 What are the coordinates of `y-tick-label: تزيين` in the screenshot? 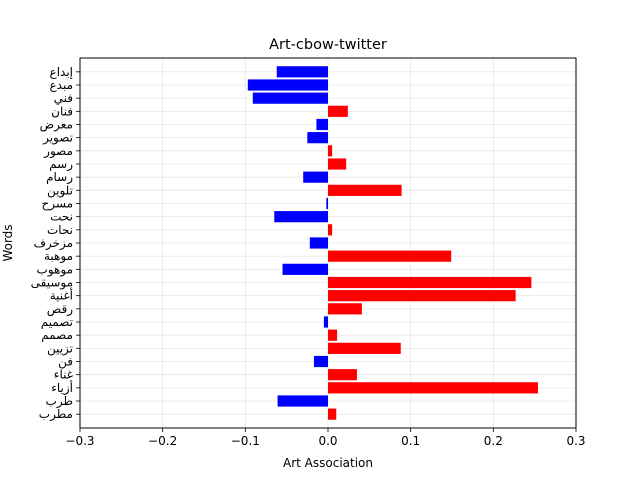 It's located at (60, 348).